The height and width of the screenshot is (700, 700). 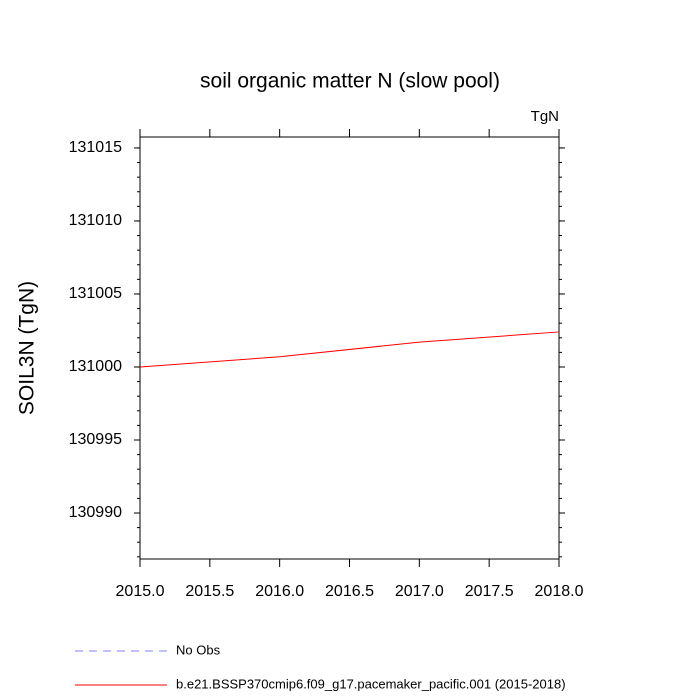 What do you see at coordinates (27, 348) in the screenshot?
I see `y-axis-label: SOIL3N (TgN)` at bounding box center [27, 348].